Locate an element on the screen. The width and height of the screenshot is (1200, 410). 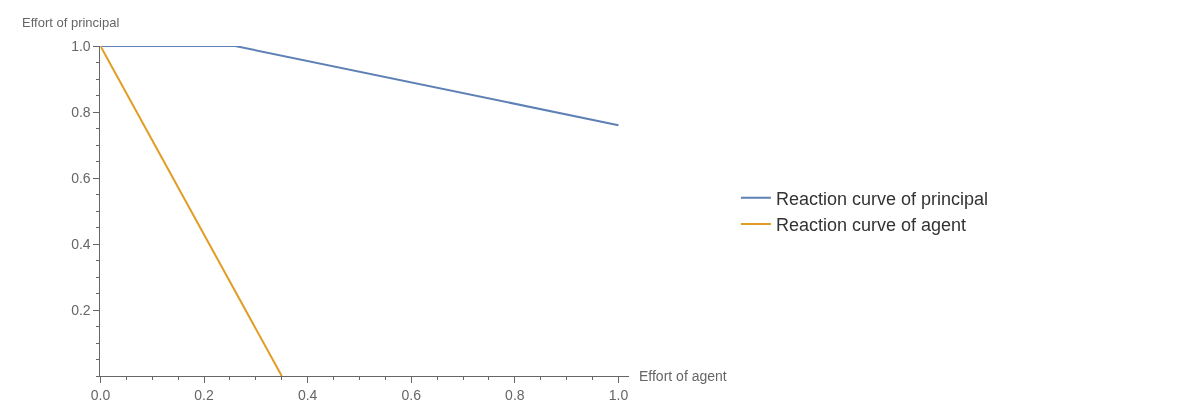
y-tick-label: 0.4 is located at coordinates (81, 243).